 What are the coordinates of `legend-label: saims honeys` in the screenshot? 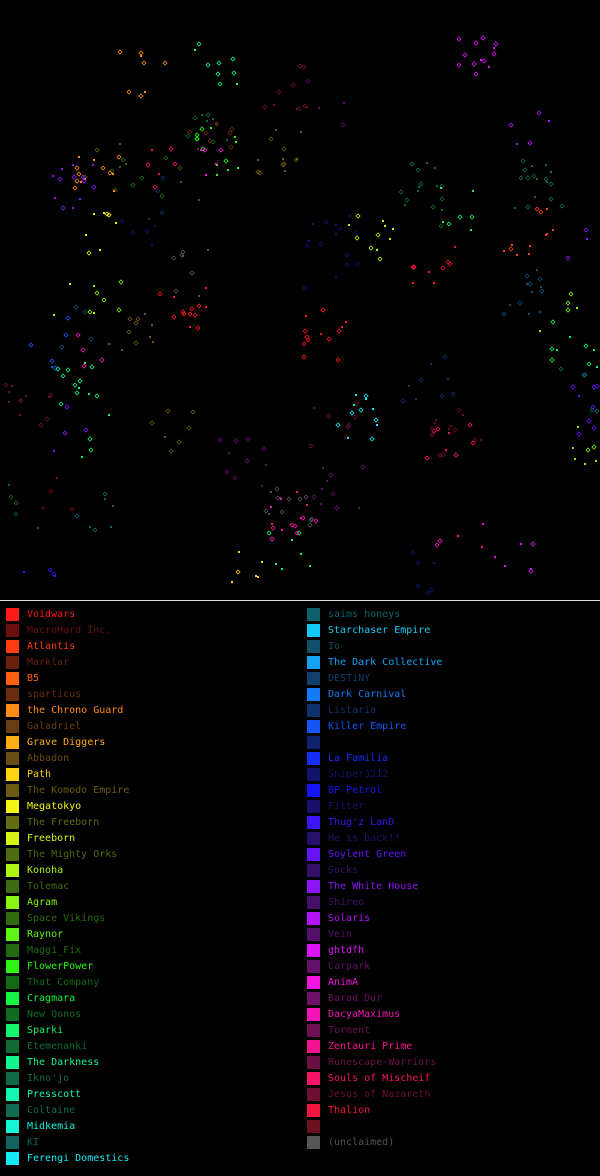 It's located at (364, 614).